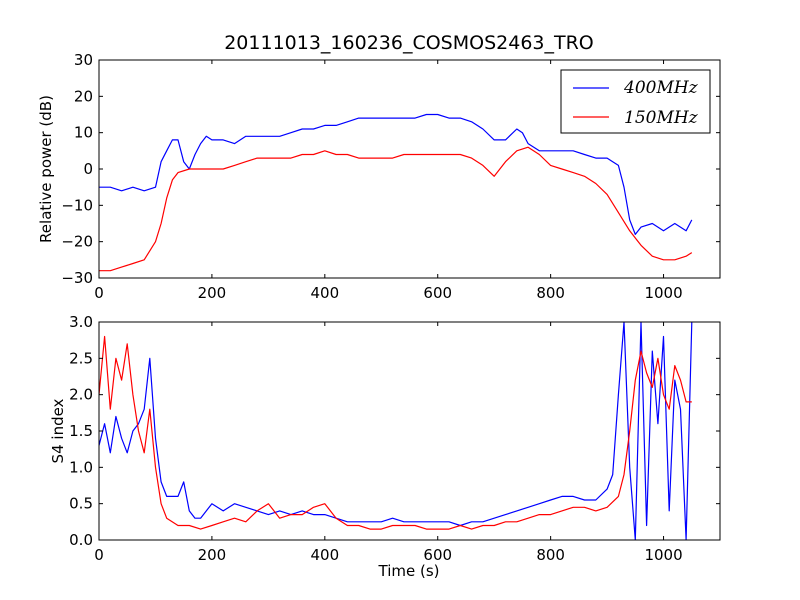 The height and width of the screenshot is (600, 800). What do you see at coordinates (661, 118) in the screenshot?
I see `legend-label-150mhz: 150MHz` at bounding box center [661, 118].